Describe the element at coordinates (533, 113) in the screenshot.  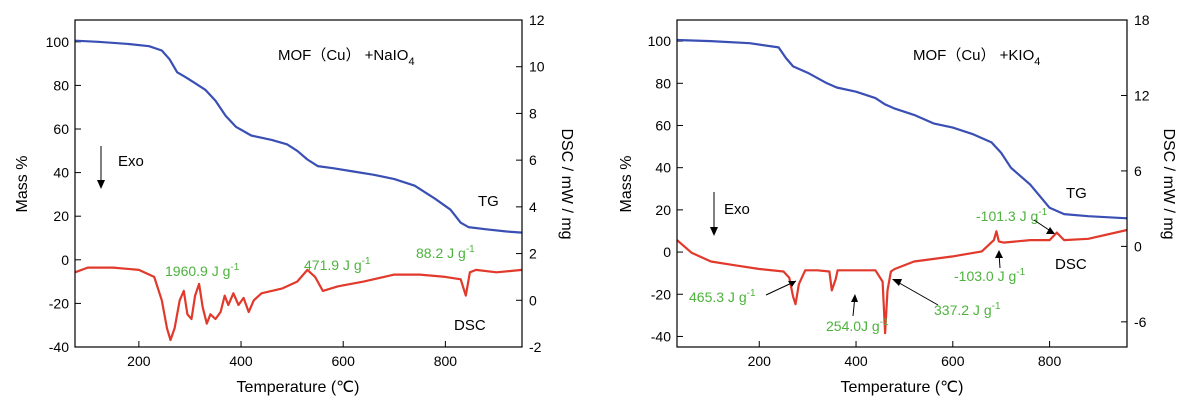
I see `left-y2-tick-label: 8` at that location.